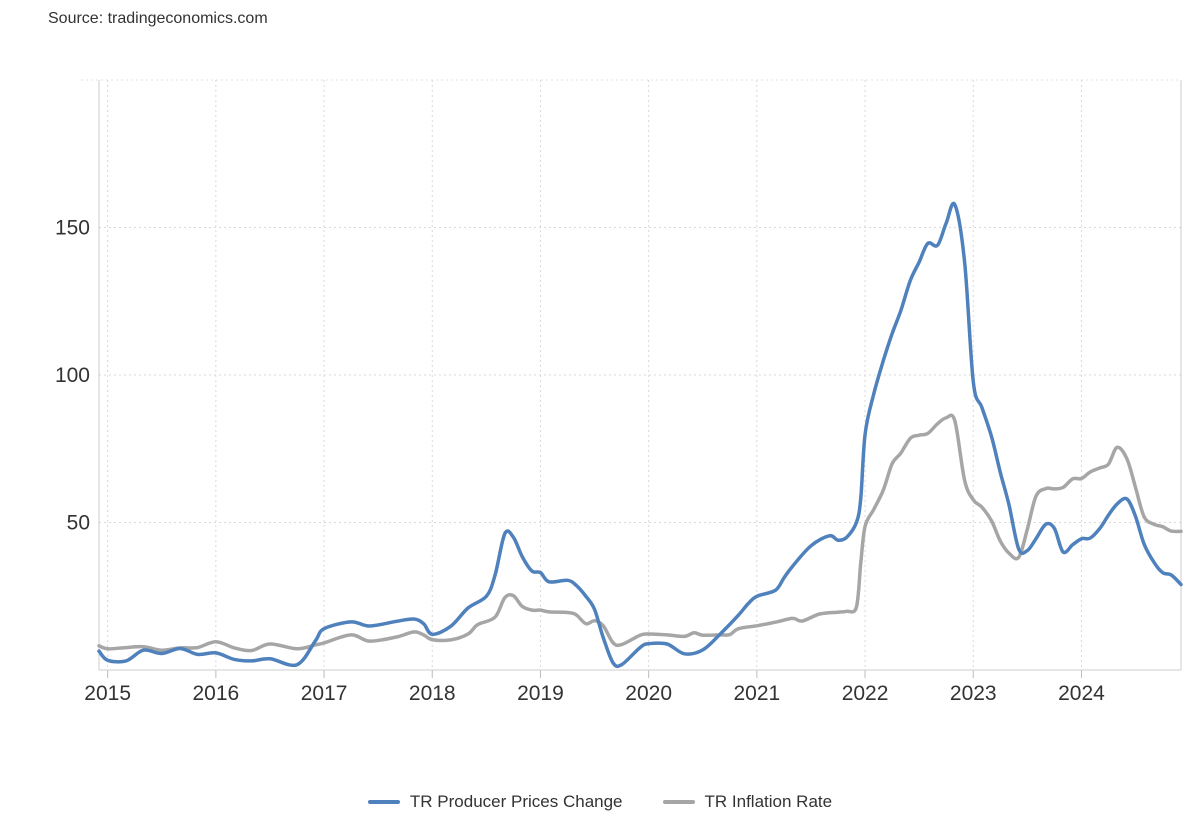 The width and height of the screenshot is (1200, 820). Describe the element at coordinates (768, 801) in the screenshot. I see `legend-label-inflation-rate: TR Inflation Rate` at that location.